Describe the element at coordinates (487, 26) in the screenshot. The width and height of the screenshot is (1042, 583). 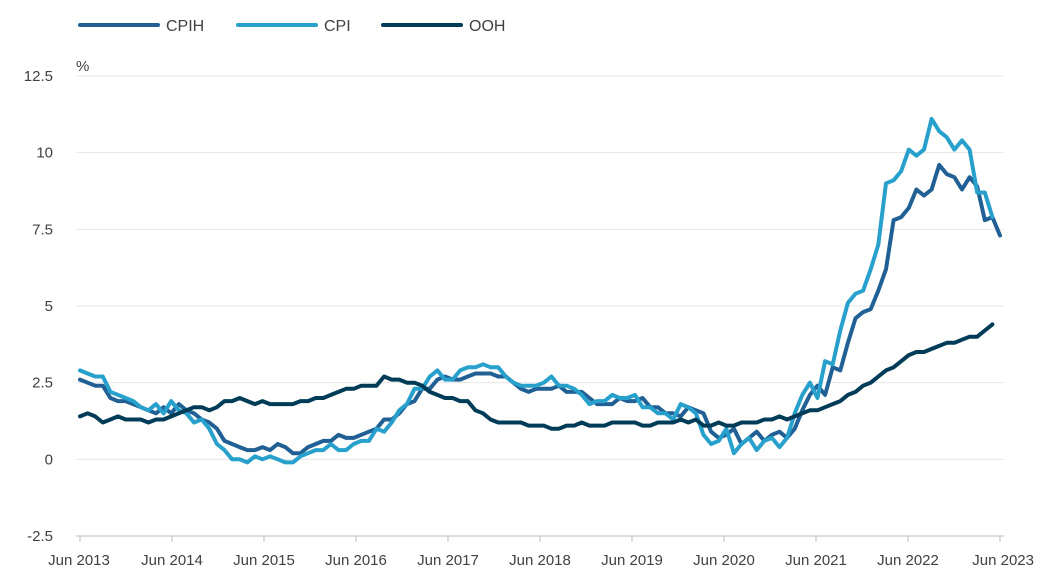
I see `legend-label-ooh: OOH` at that location.